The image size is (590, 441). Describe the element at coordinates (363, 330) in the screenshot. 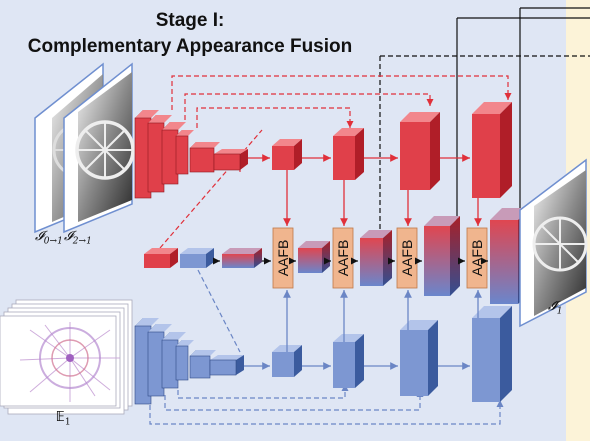

I see `blue-flow-arrows` at that location.